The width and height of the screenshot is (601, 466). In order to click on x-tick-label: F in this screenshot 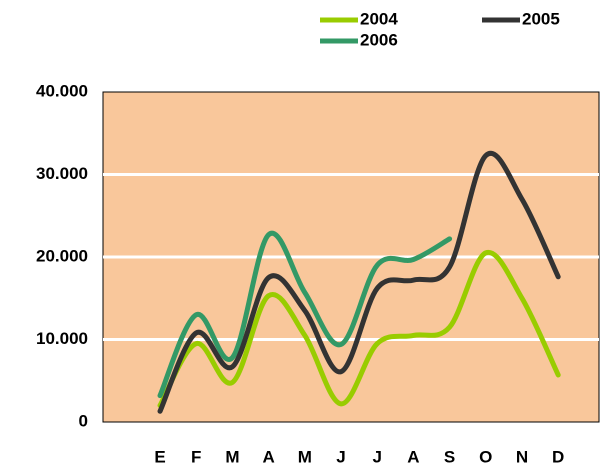, I will do `click(196, 456)`.